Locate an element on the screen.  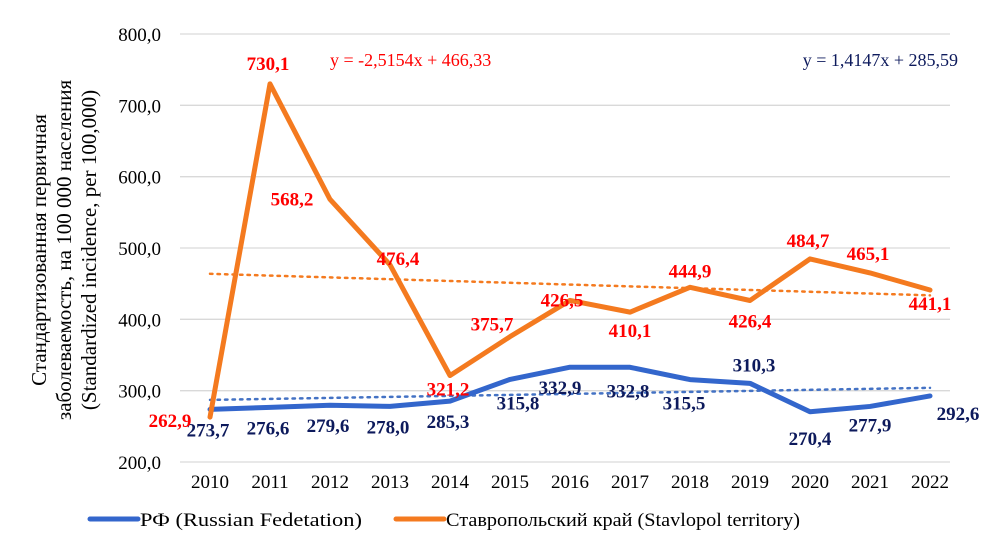
legend-label-rf: РФ (Russian Fedetation) is located at coordinates (251, 520).